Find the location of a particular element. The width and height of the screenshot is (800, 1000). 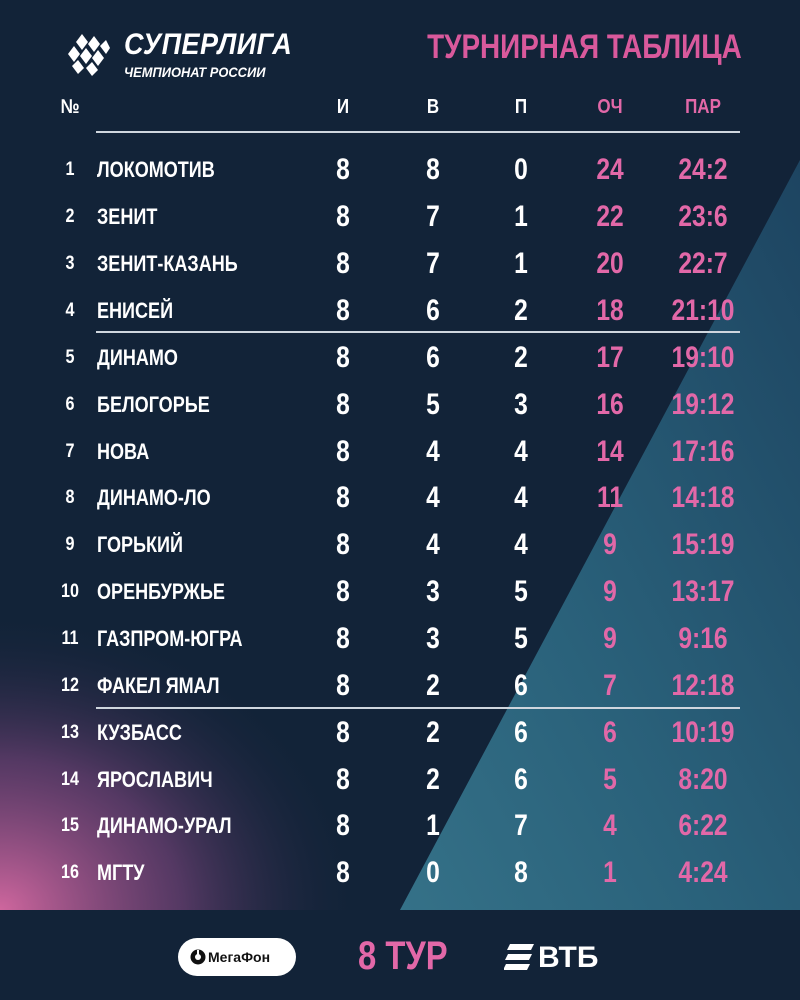

table-row: 6 БЕЛОГОРЬЕ 8 5 3 16 19:12 is located at coordinates (400, 405).